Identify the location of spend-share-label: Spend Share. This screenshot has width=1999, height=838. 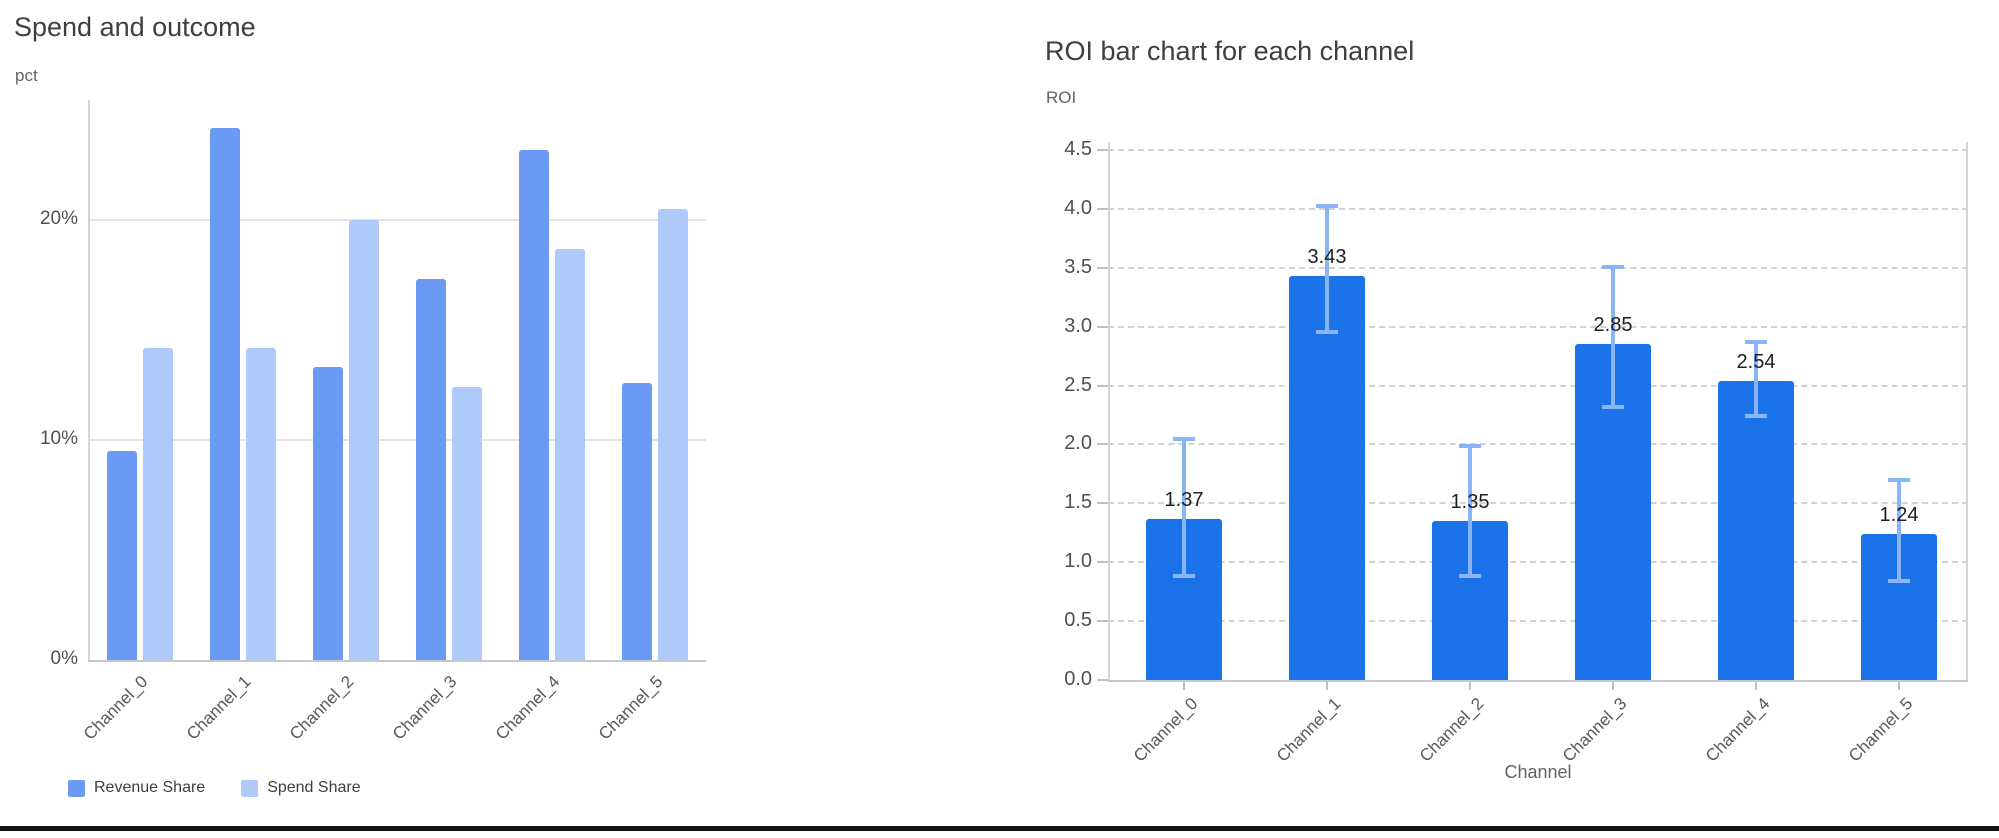
(314, 787).